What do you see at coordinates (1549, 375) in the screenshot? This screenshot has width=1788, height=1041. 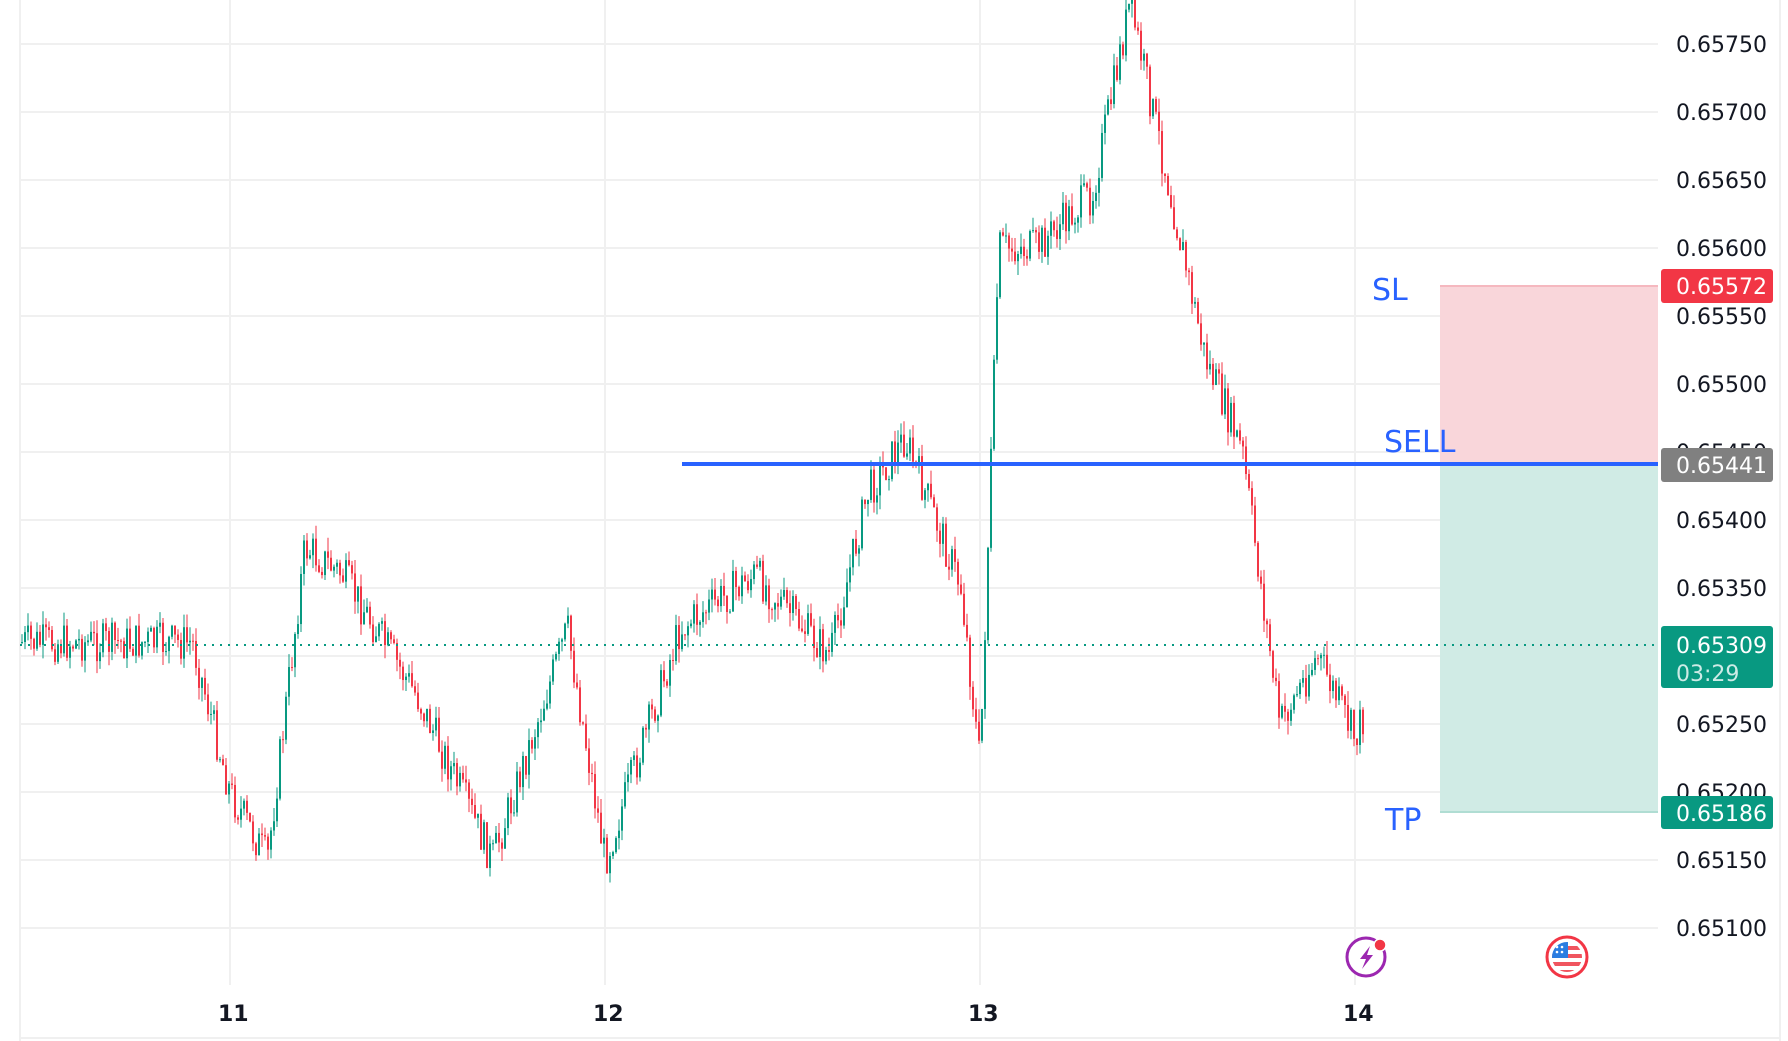 I see `stop-loss-zone` at bounding box center [1549, 375].